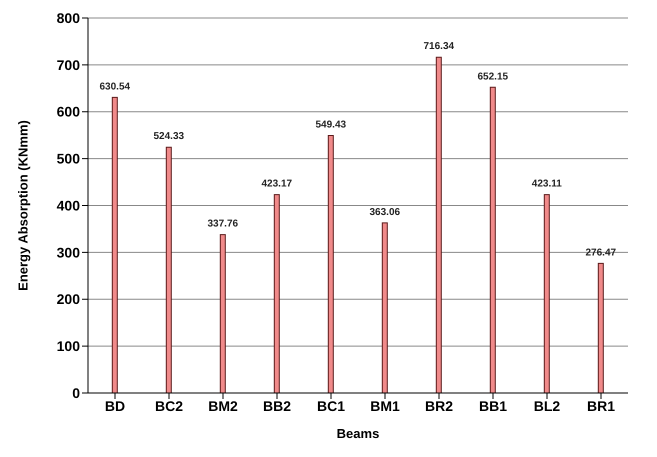 The height and width of the screenshot is (457, 657). I want to click on x-tick-label: BB2, so click(277, 406).